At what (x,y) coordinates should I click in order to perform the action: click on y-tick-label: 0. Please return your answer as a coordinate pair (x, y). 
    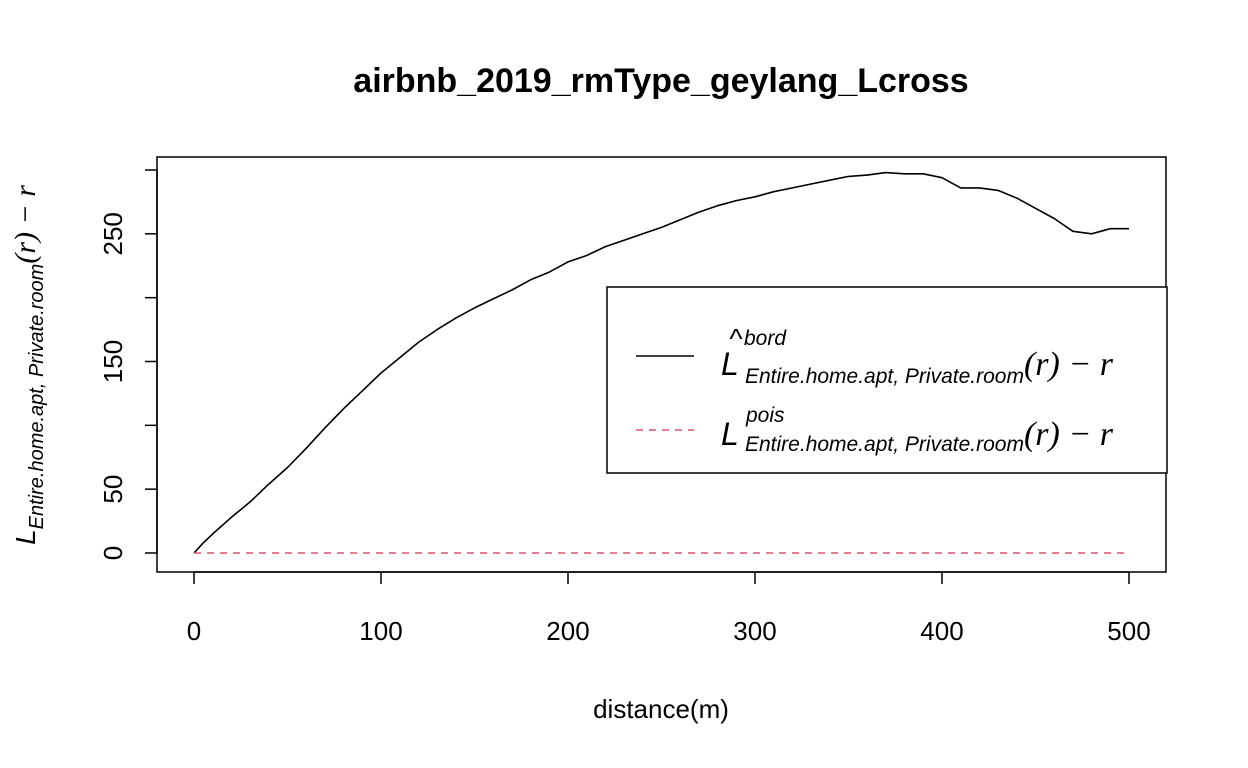
    Looking at the image, I should click on (113, 553).